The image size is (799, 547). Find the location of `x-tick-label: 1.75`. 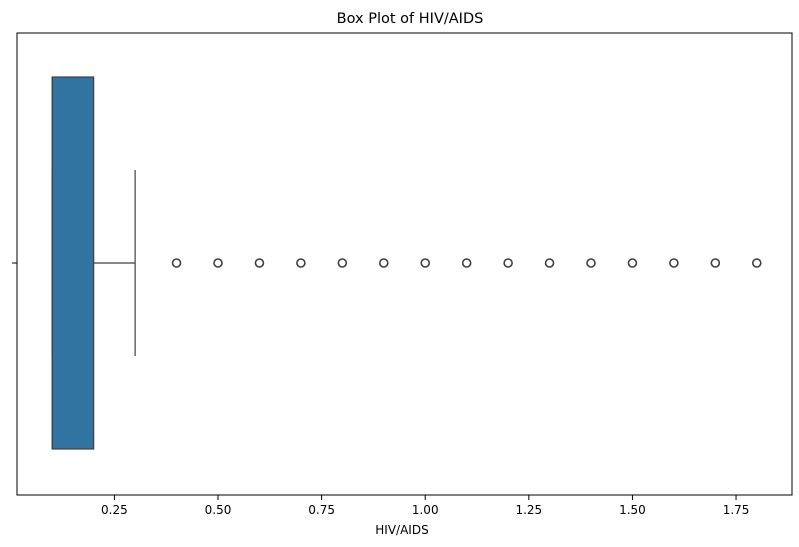

x-tick-label: 1.75 is located at coordinates (736, 510).